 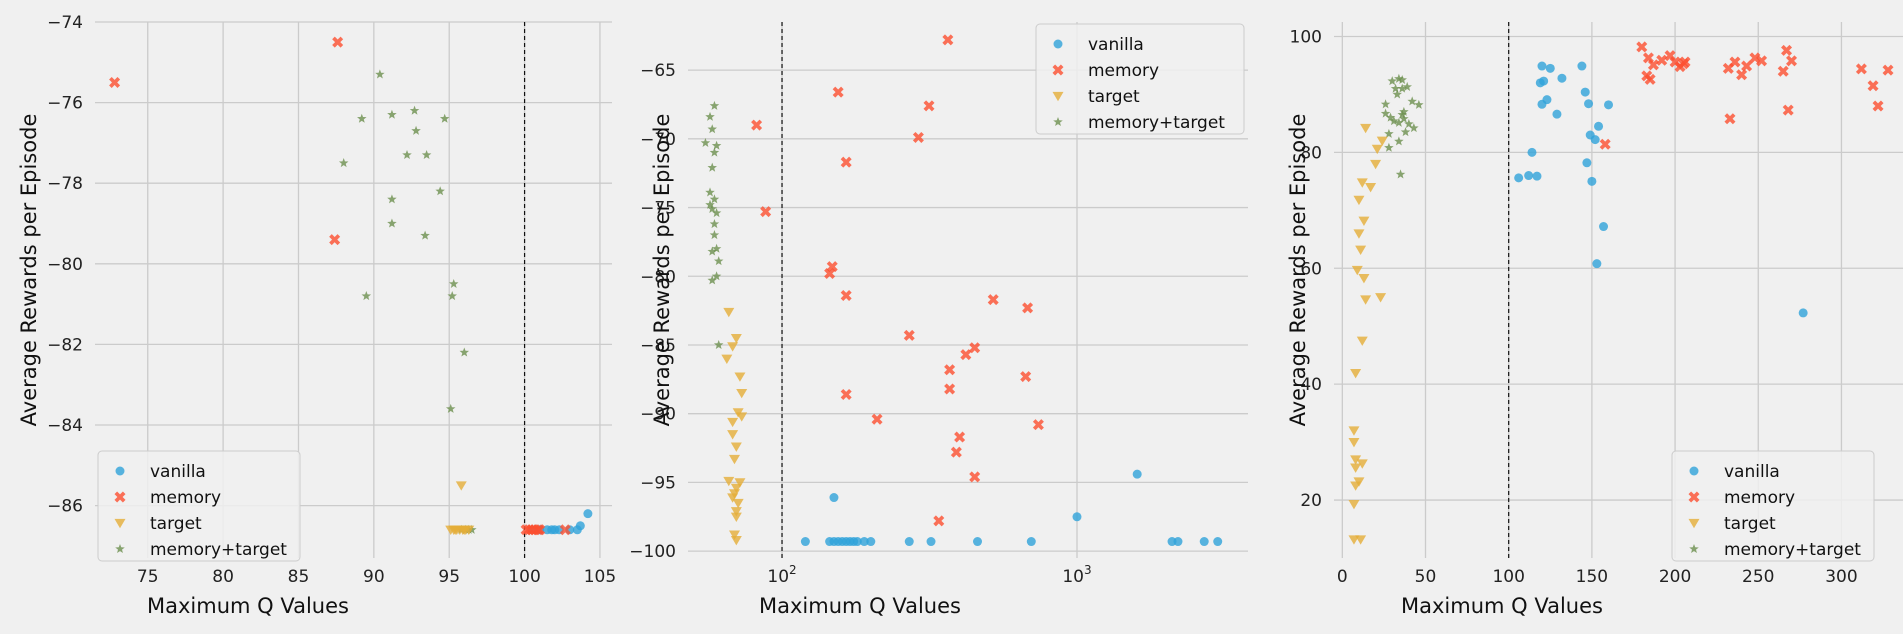 I want to click on y-tick-label: 100, so click(x=1306, y=37).